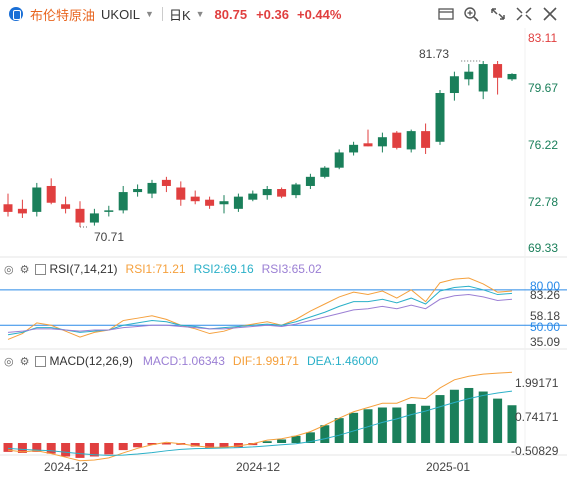 The height and width of the screenshot is (481, 567). Describe the element at coordinates (545, 286) in the screenshot. I see `rsi-axis-tick: 80.00` at that location.